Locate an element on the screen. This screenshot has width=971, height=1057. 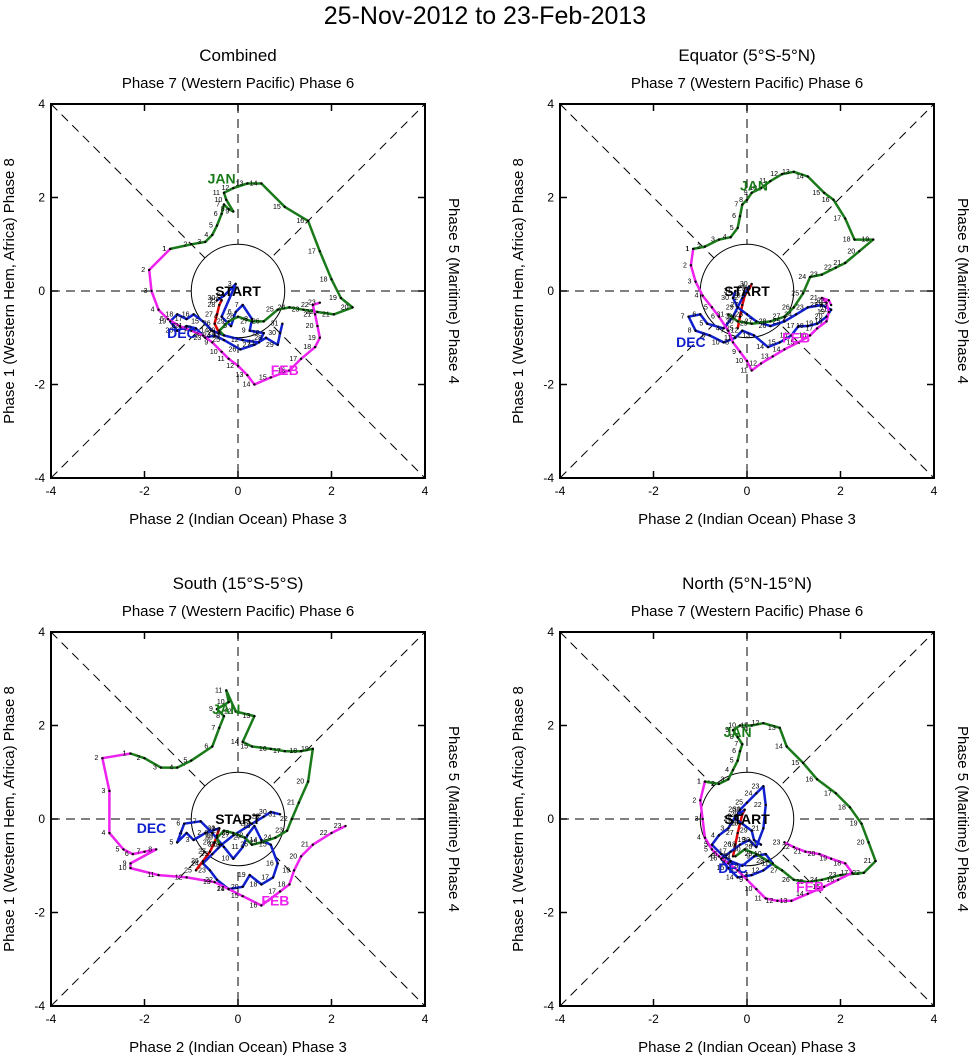
day-label: 21 is located at coordinates (814, 298).